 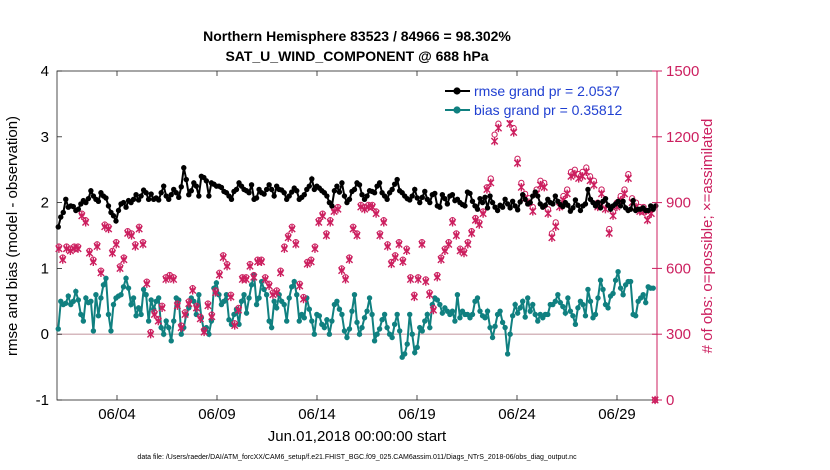 I want to click on x-tick-label: 06/09, so click(x=217, y=414).